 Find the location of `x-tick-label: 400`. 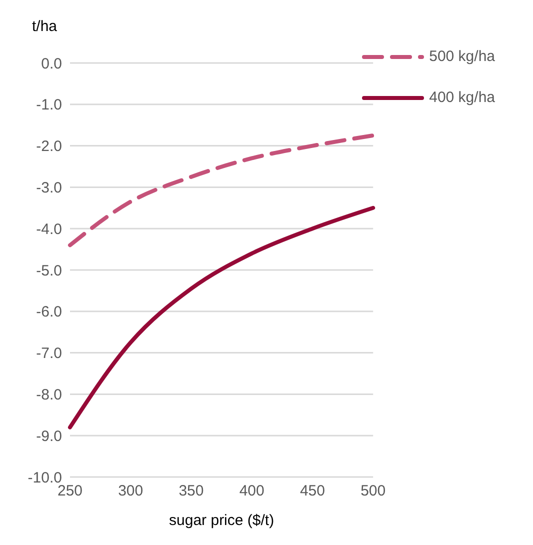

x-tick-label: 400 is located at coordinates (251, 491).